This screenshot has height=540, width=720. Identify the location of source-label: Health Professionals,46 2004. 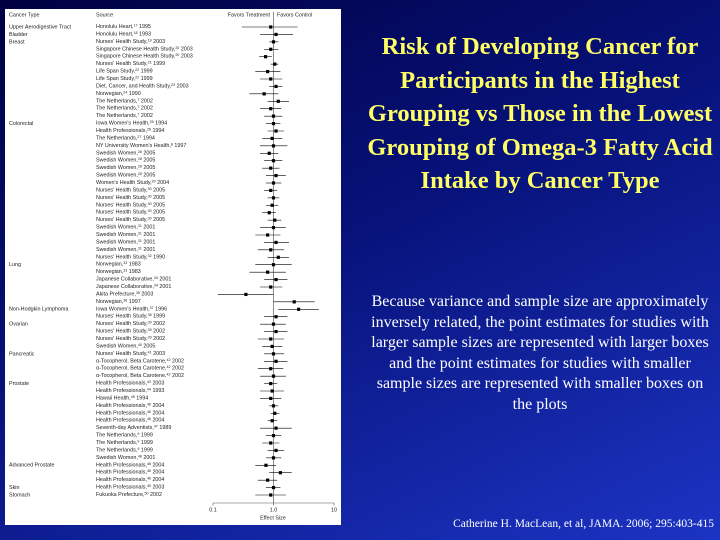
(130, 472).